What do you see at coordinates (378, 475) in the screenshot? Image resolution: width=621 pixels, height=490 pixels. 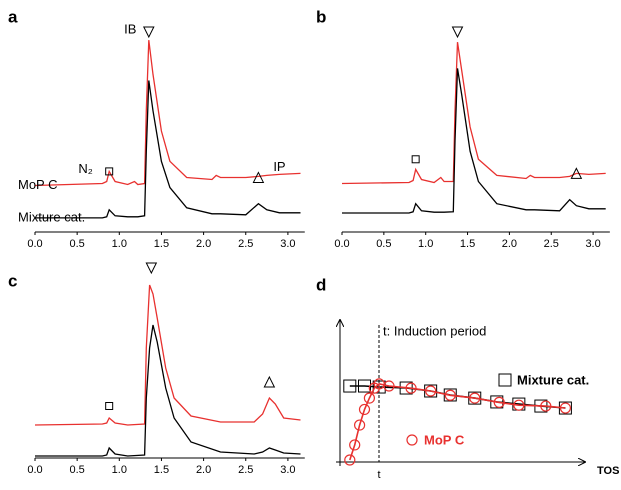 I see `t-label: t` at bounding box center [378, 475].